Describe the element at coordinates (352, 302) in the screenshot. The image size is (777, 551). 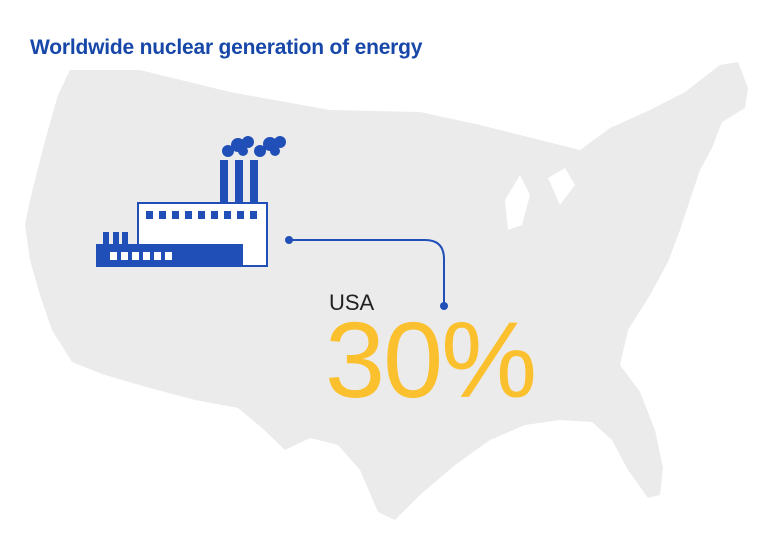
I see `country-label: USA` at that location.